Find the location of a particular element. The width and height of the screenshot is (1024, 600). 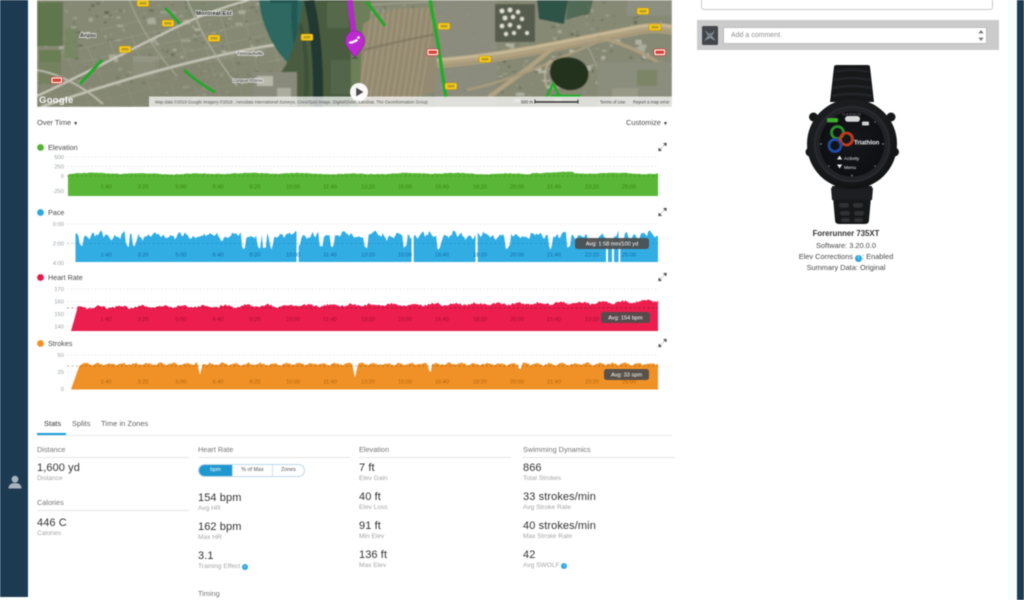

svg-text: Activity is located at coordinates (852, 159).